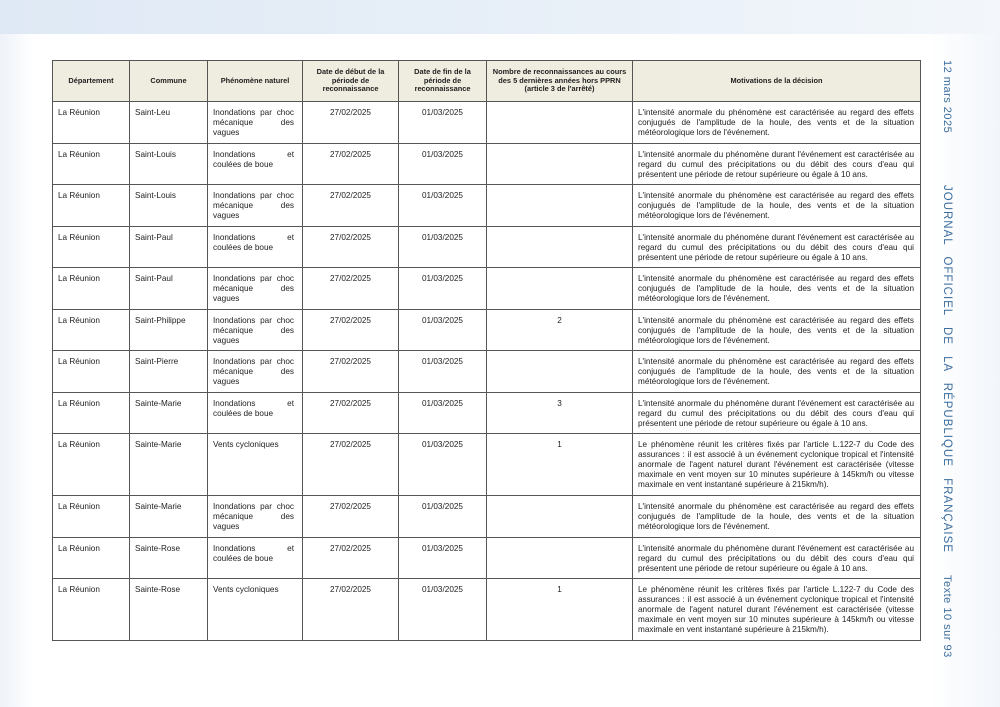 This screenshot has width=1000, height=707. Describe the element at coordinates (776, 81) in the screenshot. I see `header-motivations: Motivations de la décision` at that location.